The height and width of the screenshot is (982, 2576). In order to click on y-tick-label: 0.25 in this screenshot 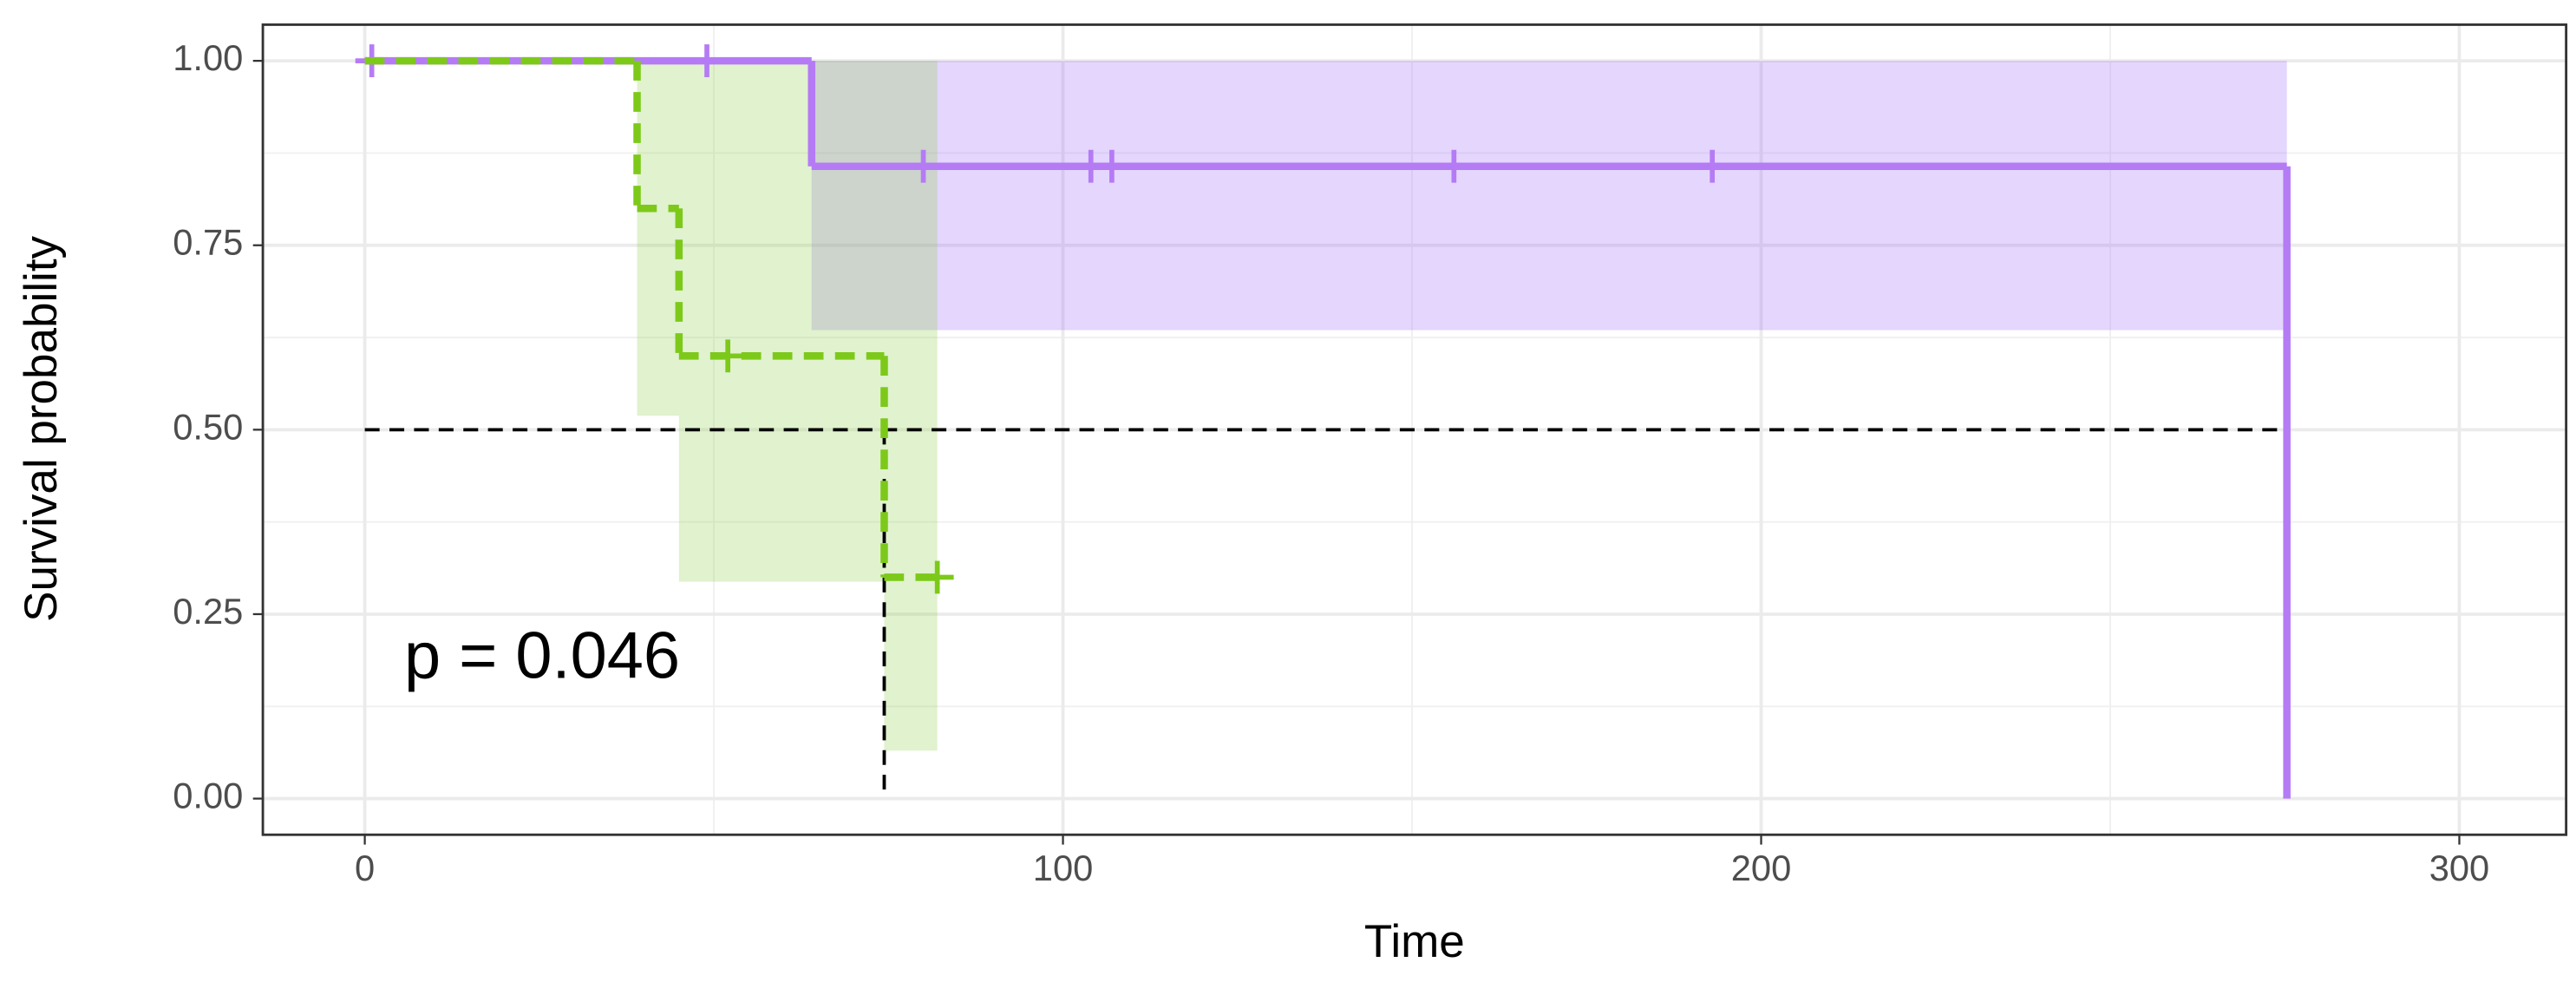, I will do `click(208, 611)`.